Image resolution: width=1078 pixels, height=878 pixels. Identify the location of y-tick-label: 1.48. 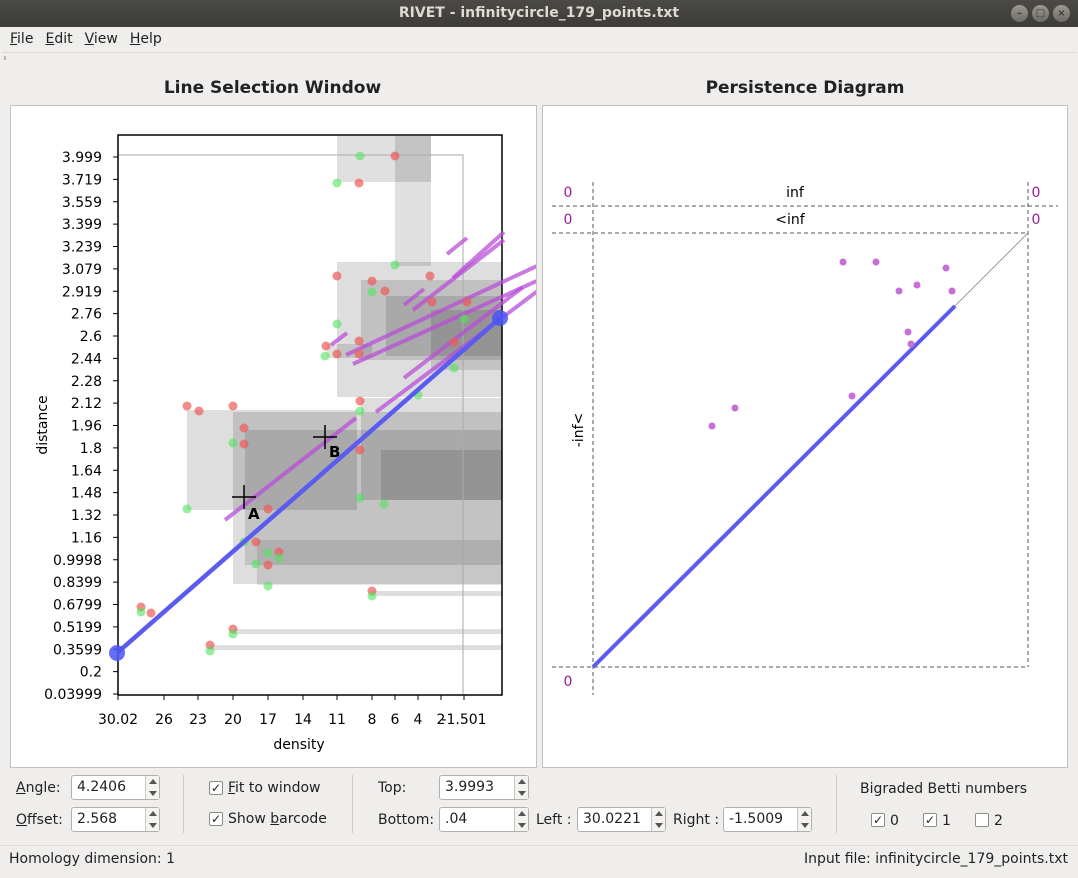
(86, 494).